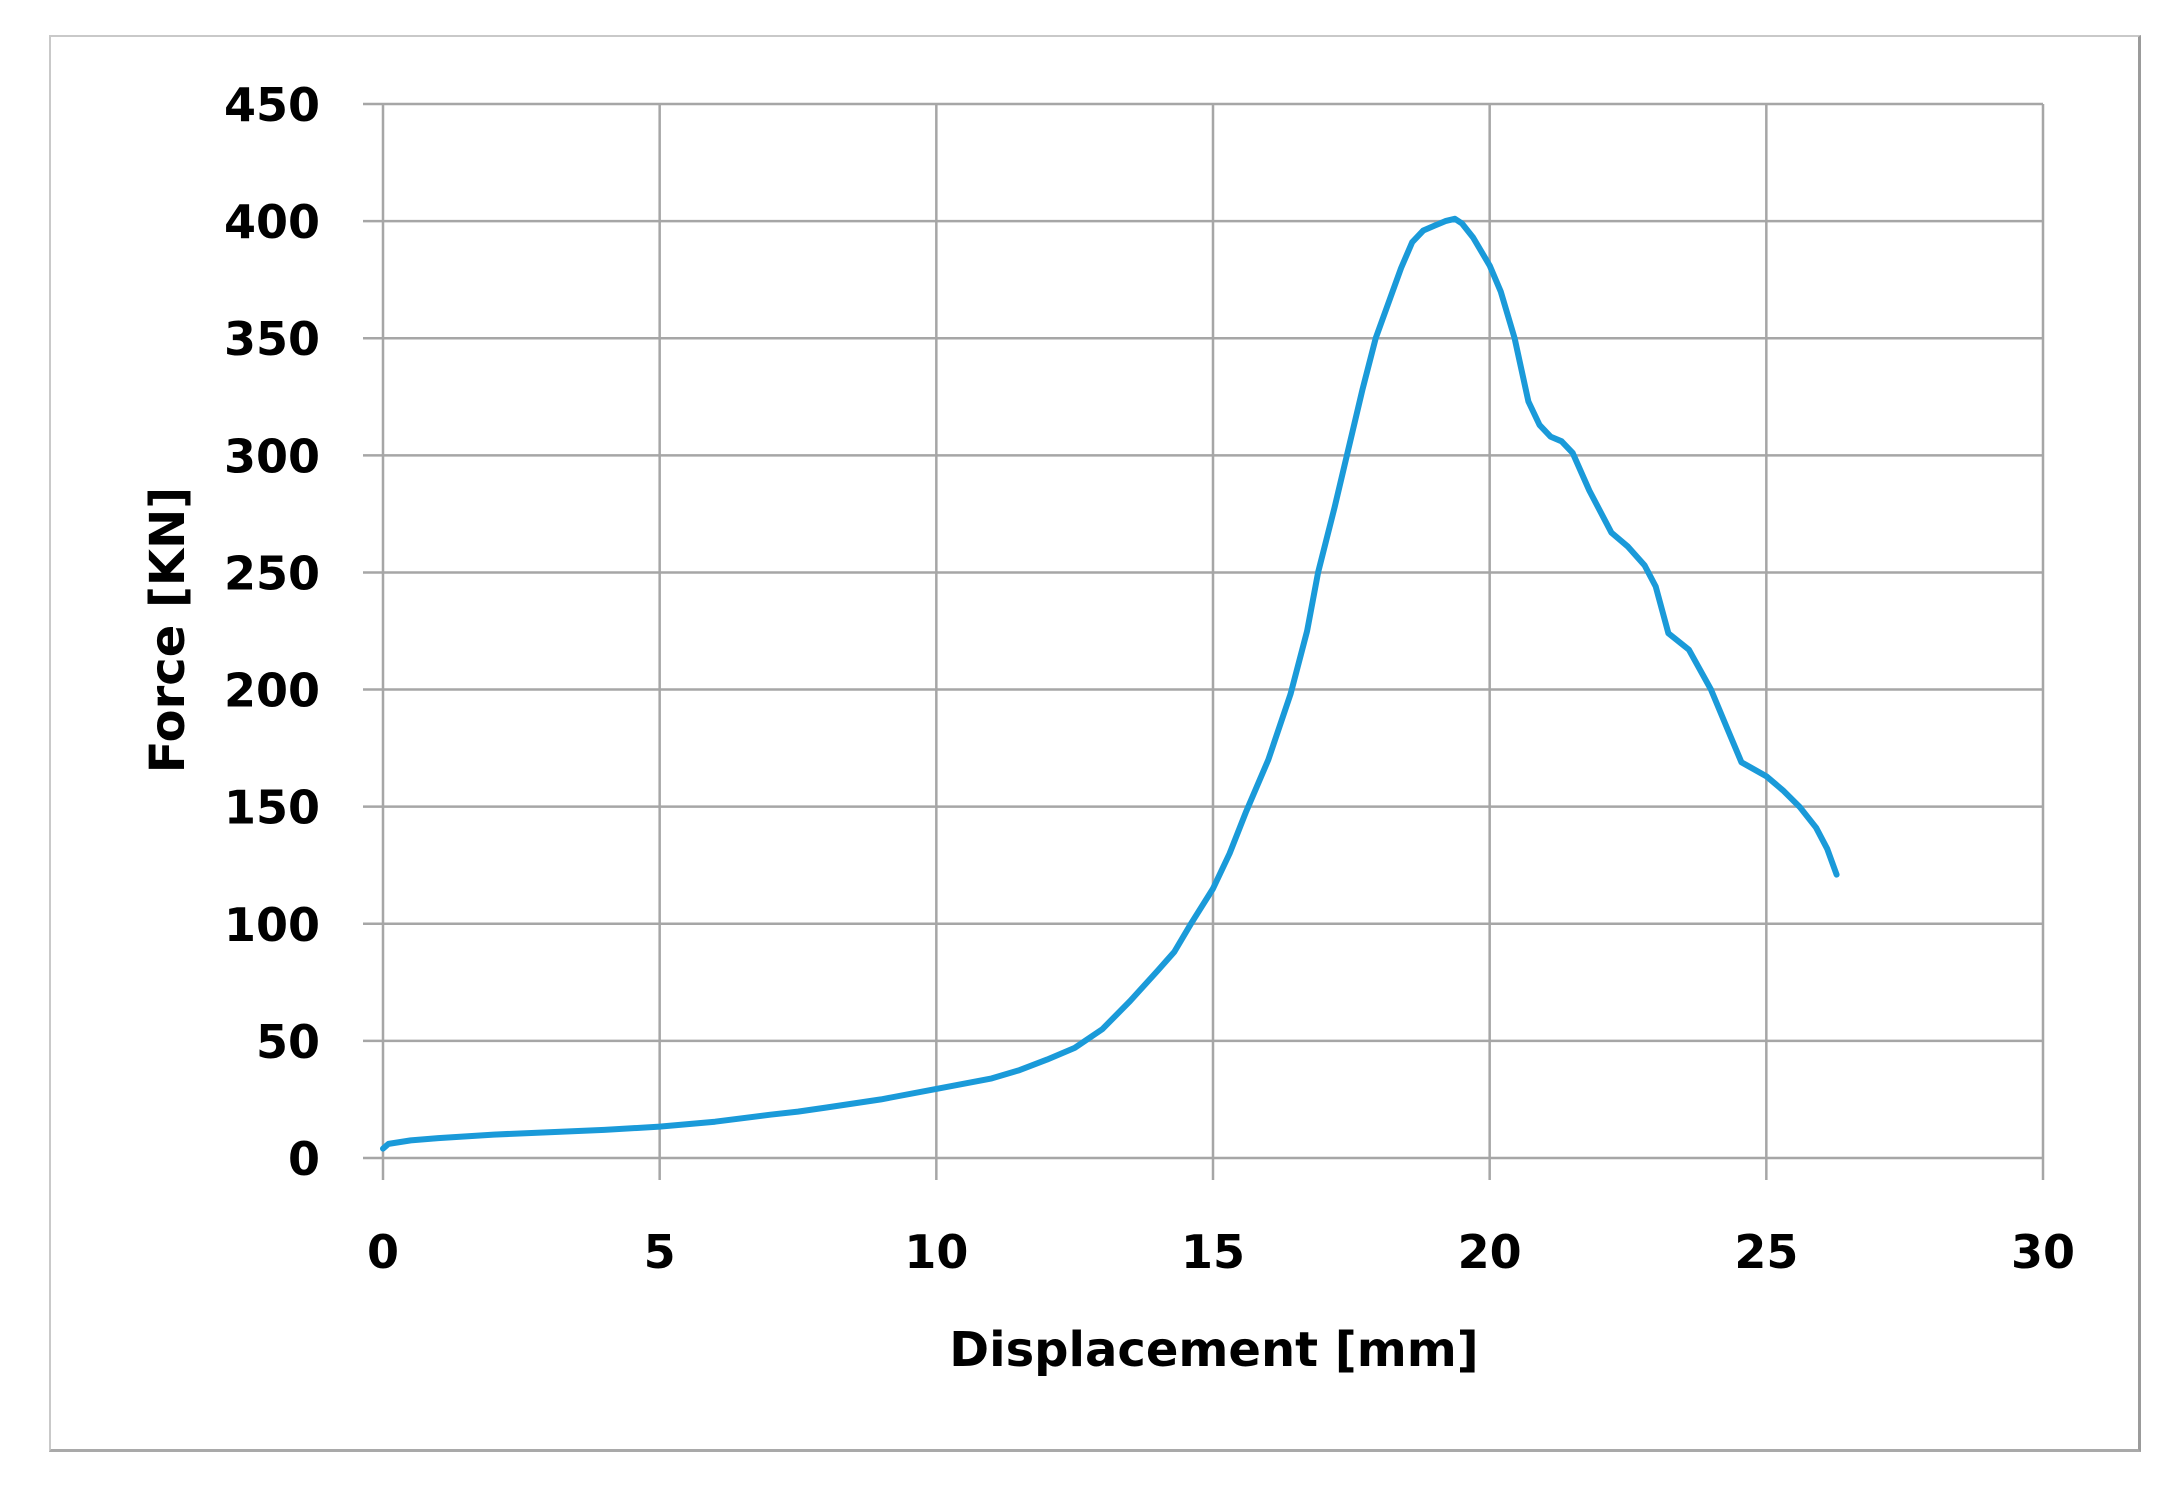  What do you see at coordinates (936, 1252) in the screenshot?
I see `x-tick-label: 10` at bounding box center [936, 1252].